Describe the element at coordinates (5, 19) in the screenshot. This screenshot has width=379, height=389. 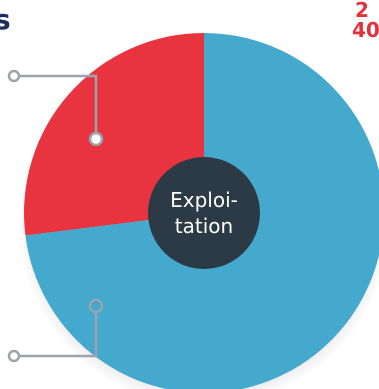
I see `cropped-title-fragment: s` at that location.